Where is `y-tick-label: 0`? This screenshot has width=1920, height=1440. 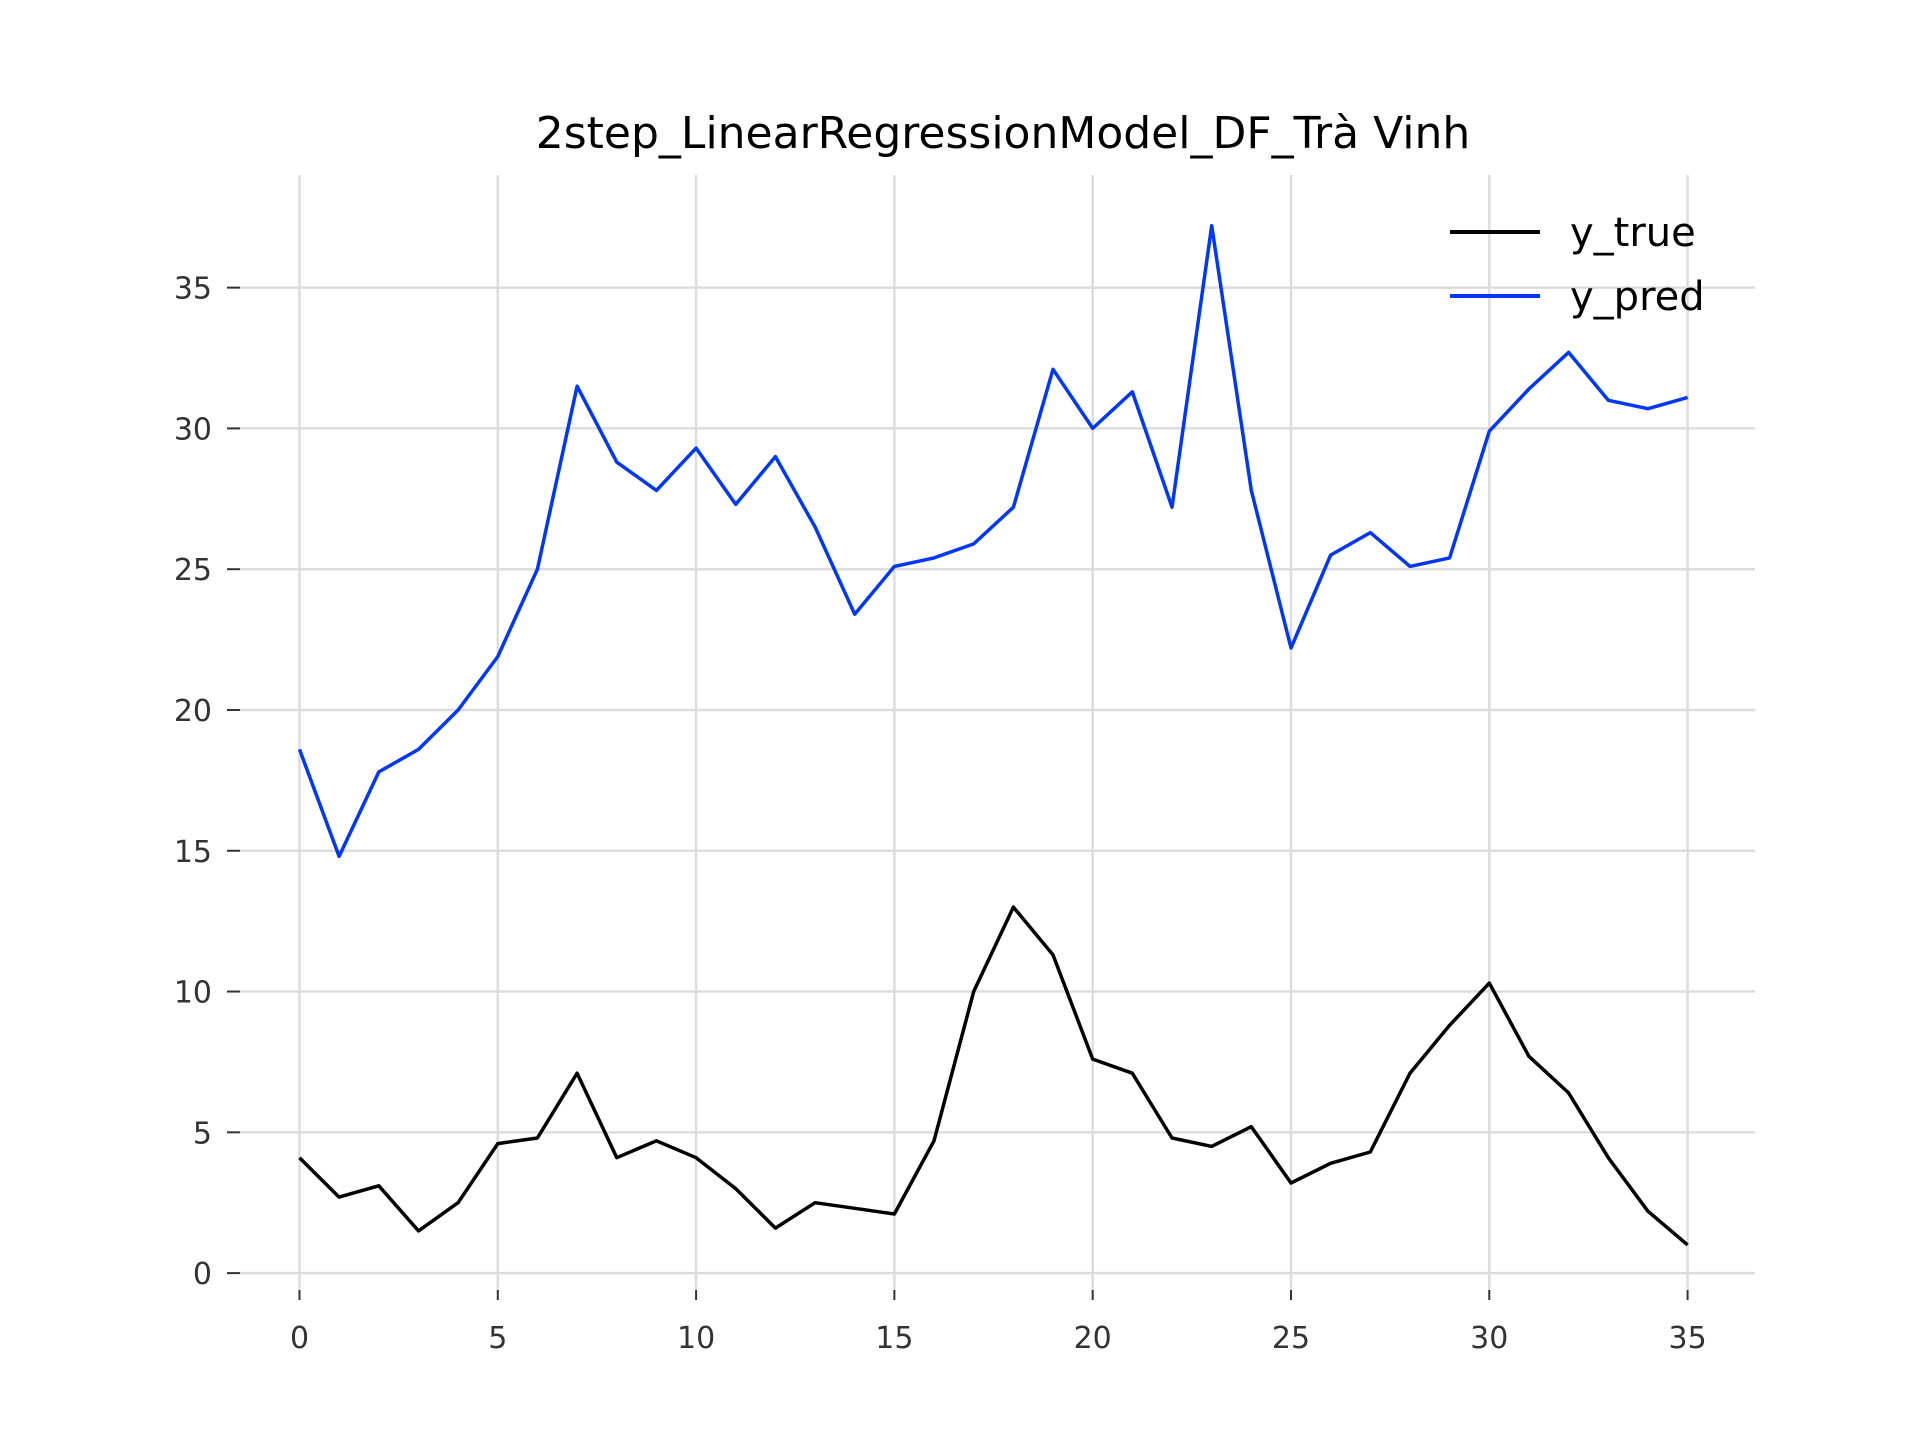 y-tick-label: 0 is located at coordinates (202, 1274).